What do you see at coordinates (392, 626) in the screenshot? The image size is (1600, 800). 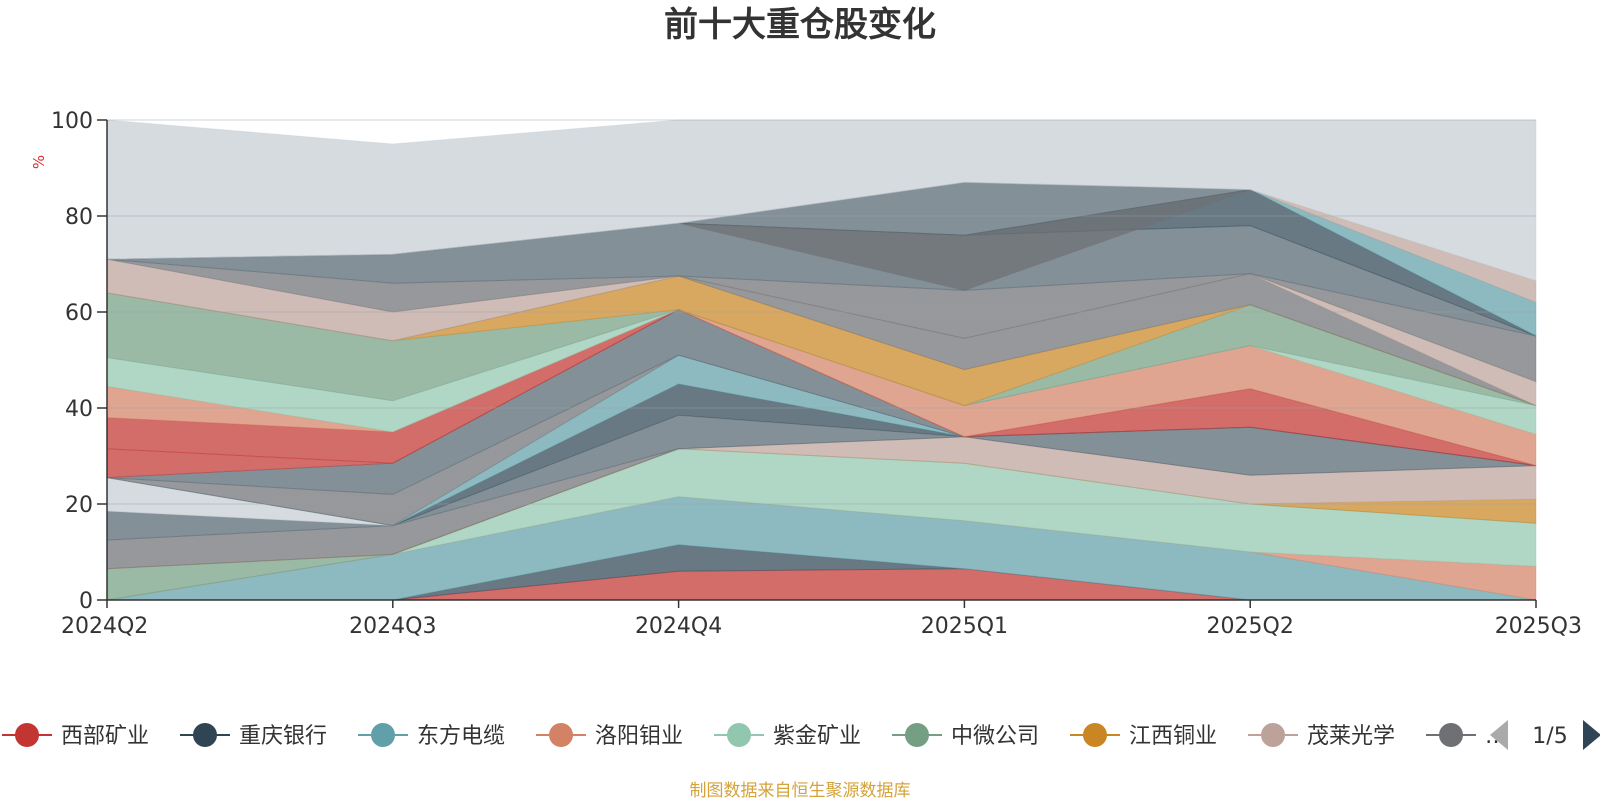 I see `x-tick-label: 2024Q3` at bounding box center [392, 626].